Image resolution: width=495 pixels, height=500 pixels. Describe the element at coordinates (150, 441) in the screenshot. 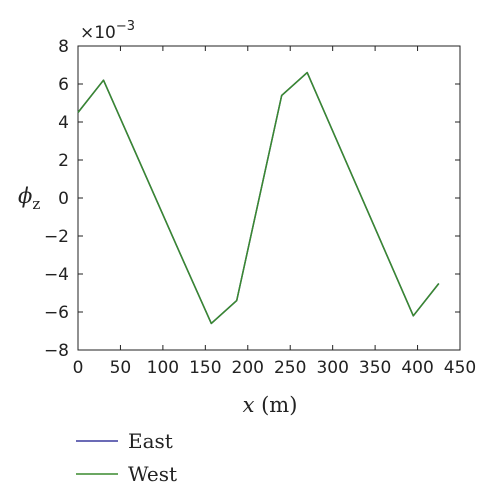

I see `legend-label-east: East` at that location.